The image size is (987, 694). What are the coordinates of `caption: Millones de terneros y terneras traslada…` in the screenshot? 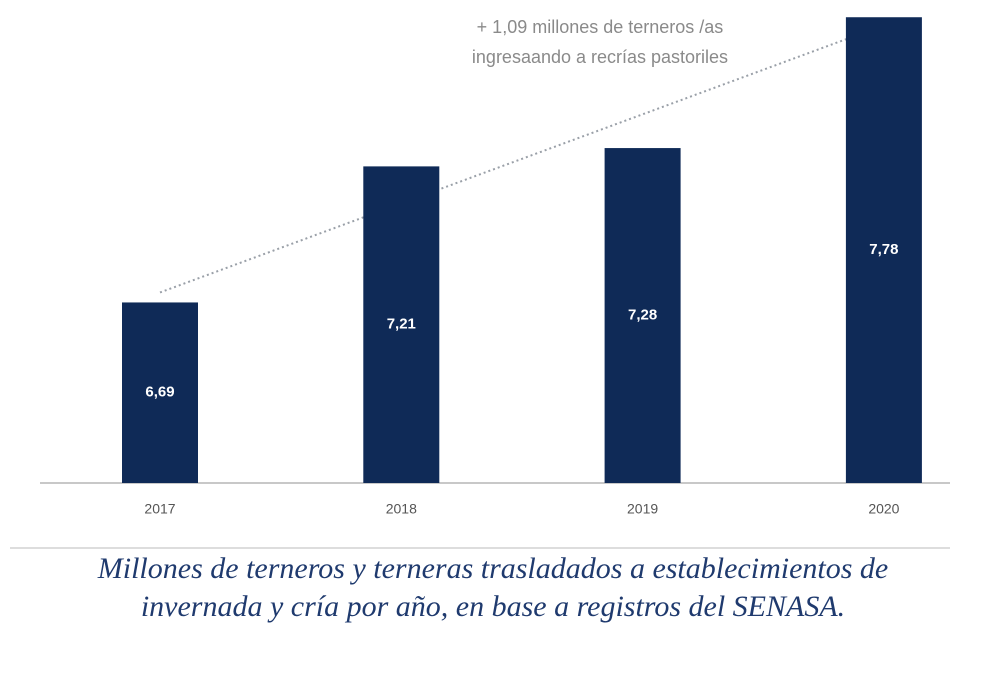 It's located at (493, 587).